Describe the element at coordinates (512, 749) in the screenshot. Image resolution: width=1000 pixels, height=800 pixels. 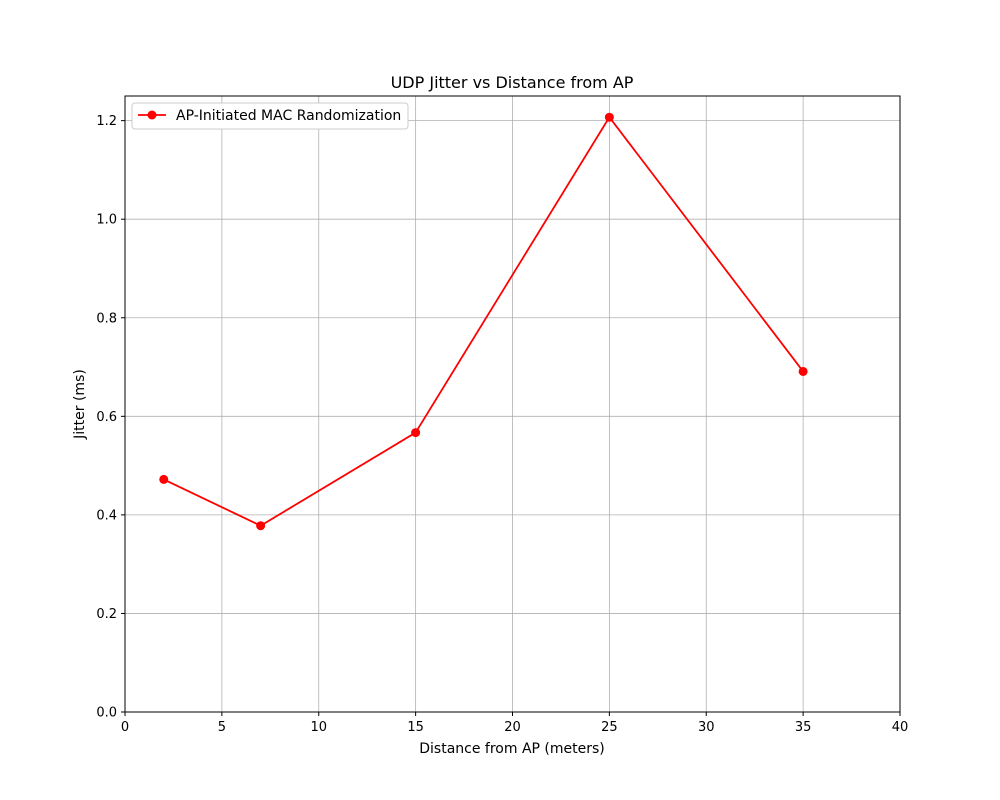
I see `x-axis-label: Distance from AP (meters)` at that location.